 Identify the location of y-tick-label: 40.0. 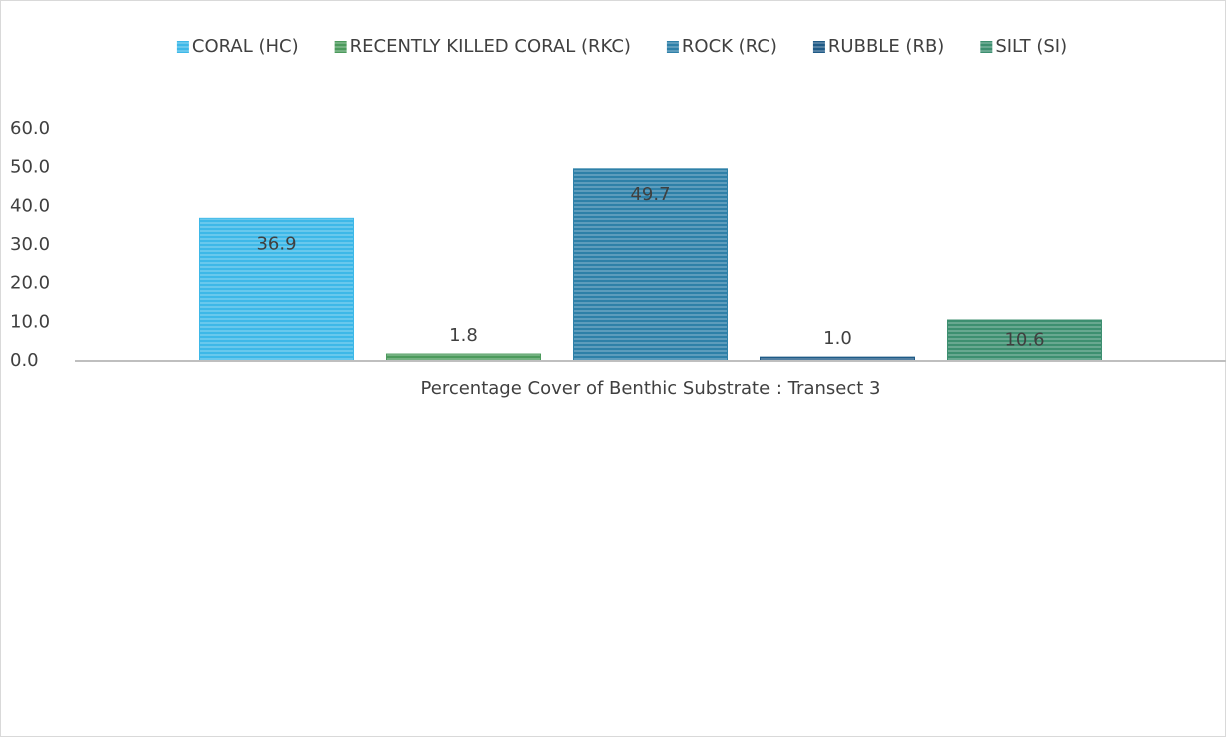
(30, 205).